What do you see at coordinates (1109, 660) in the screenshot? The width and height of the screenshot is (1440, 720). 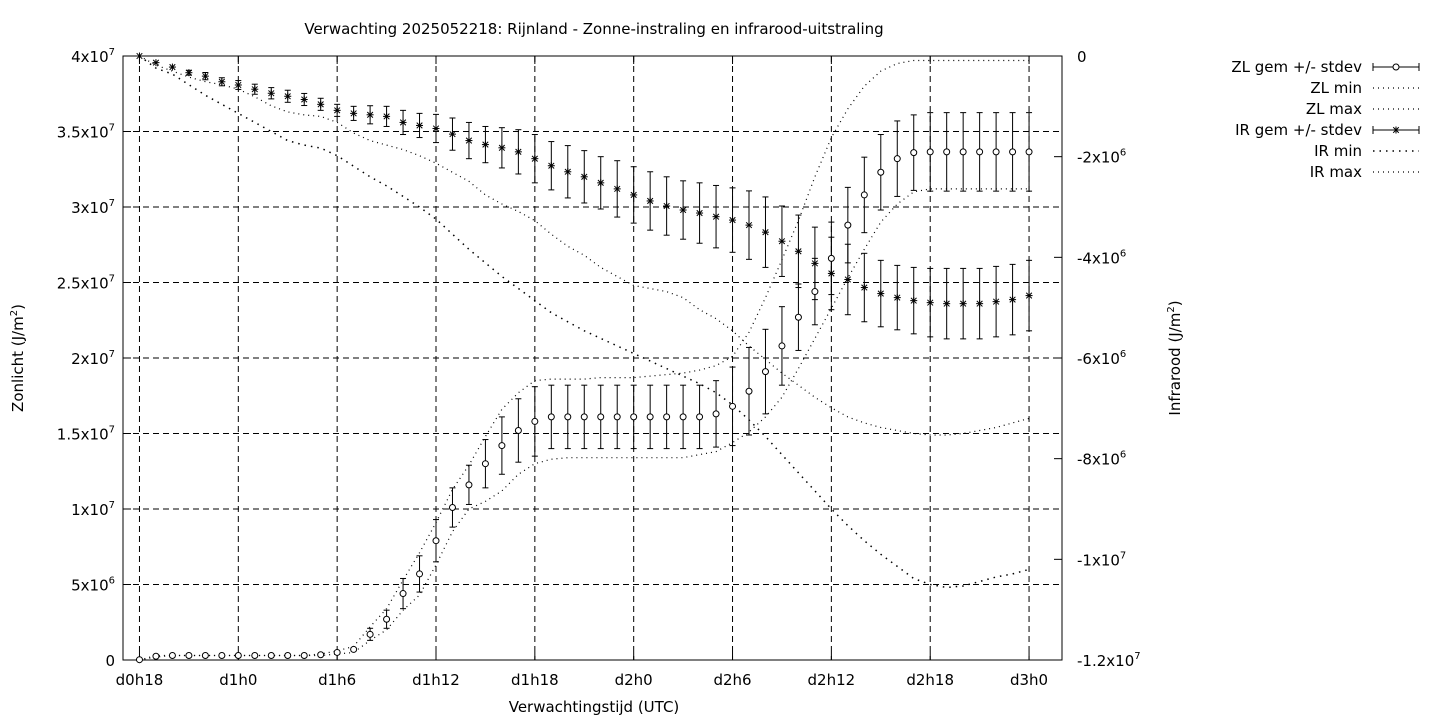 I see `y-right-tick-label: -1.2x10⁷` at bounding box center [1109, 660].